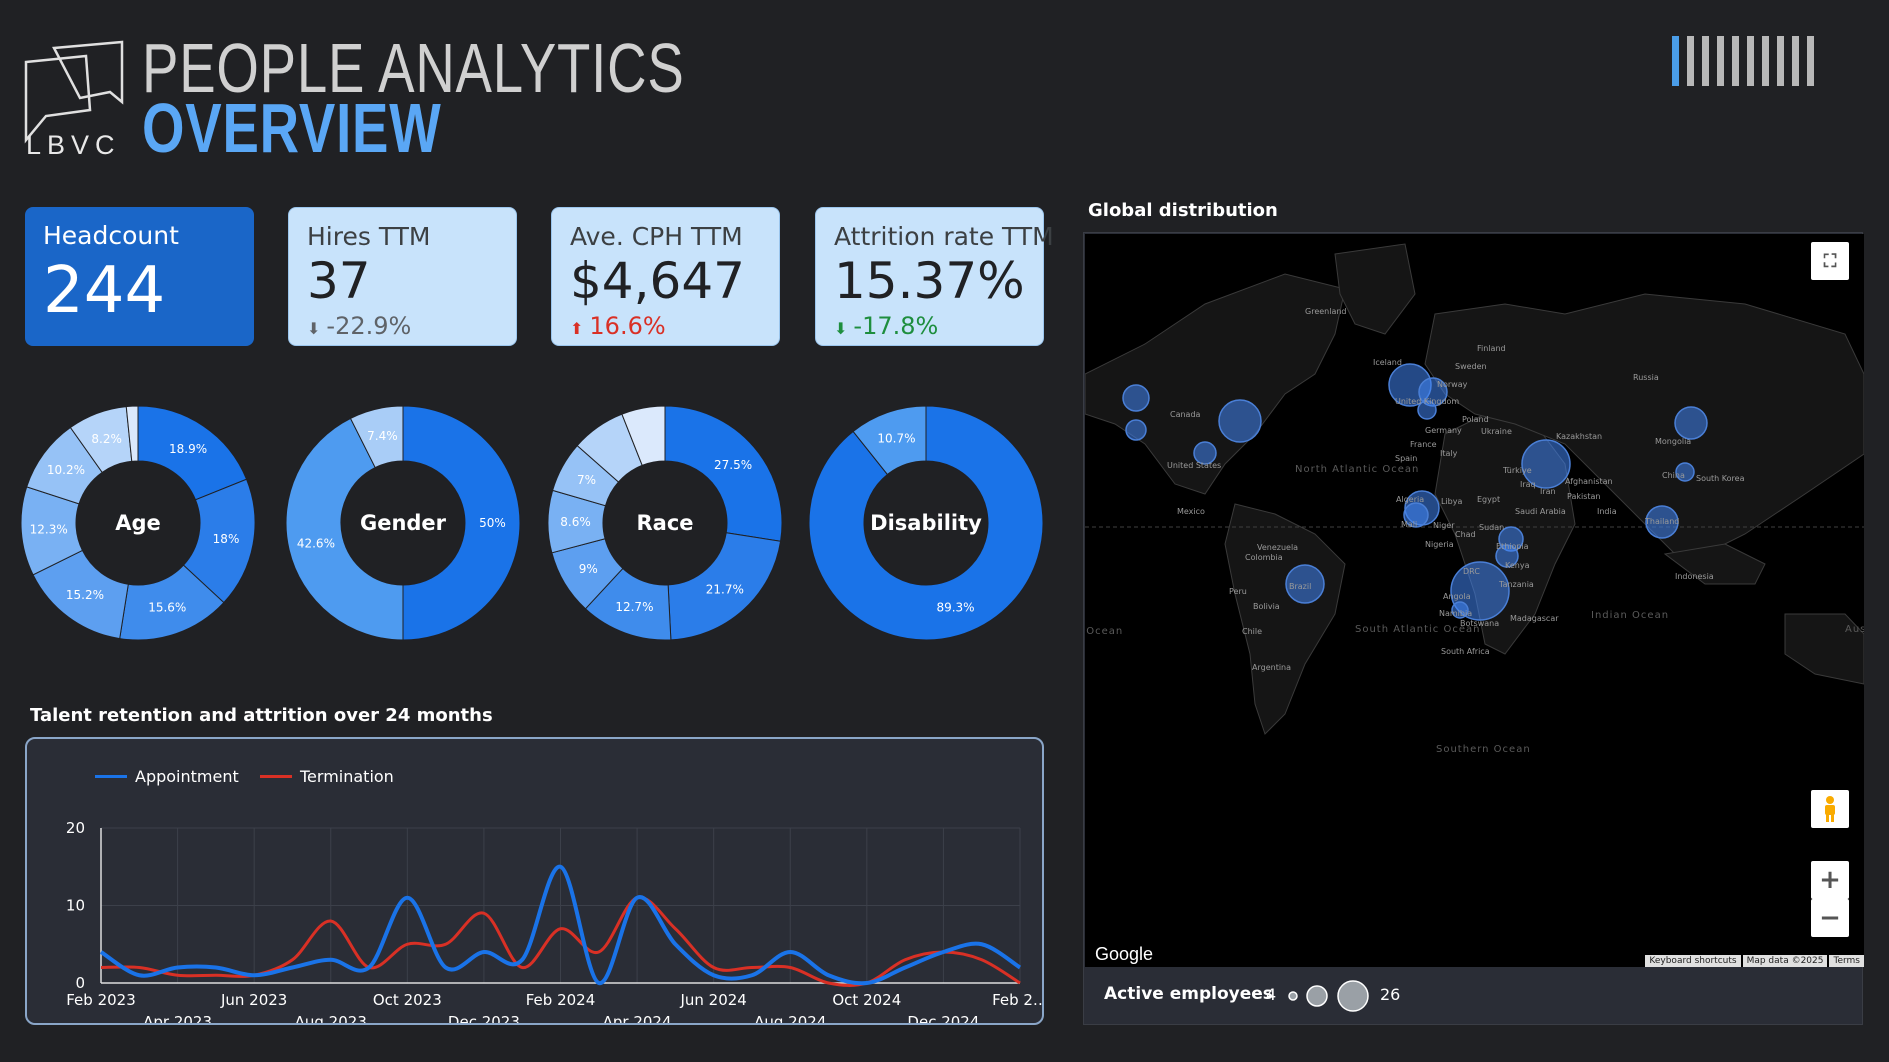 Image resolution: width=1889 pixels, height=1062 pixels. What do you see at coordinates (1357, 469) in the screenshot?
I see `svg-text: North Atlantic Ocean` at bounding box center [1357, 469].